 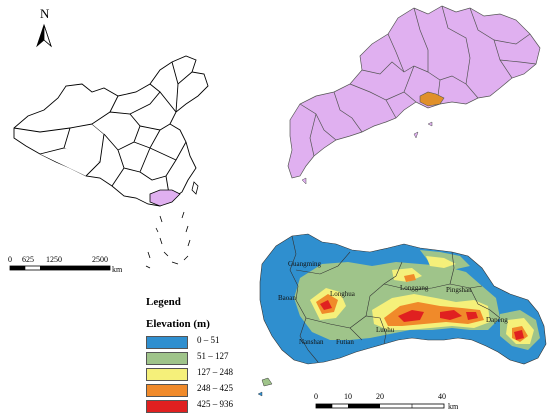 I want to click on scale-shenzhen-tick-1: 10, so click(x=348, y=396).